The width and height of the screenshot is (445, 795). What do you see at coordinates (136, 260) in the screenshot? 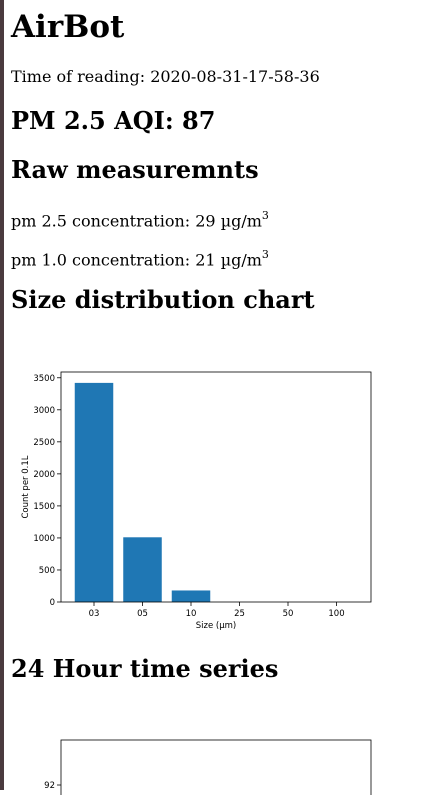
I see `pm10-concentration-text: pm 1.0 concentration: 21 µg/m` at bounding box center [136, 260].